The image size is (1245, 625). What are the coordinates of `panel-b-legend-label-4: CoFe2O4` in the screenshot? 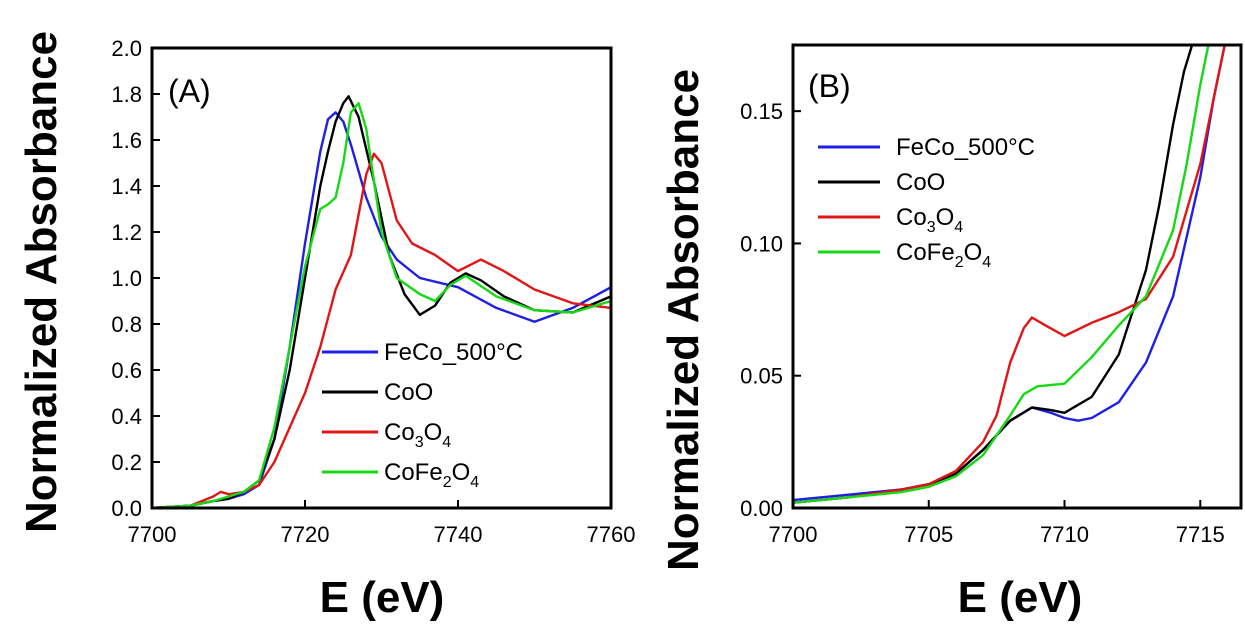 It's located at (943, 255).